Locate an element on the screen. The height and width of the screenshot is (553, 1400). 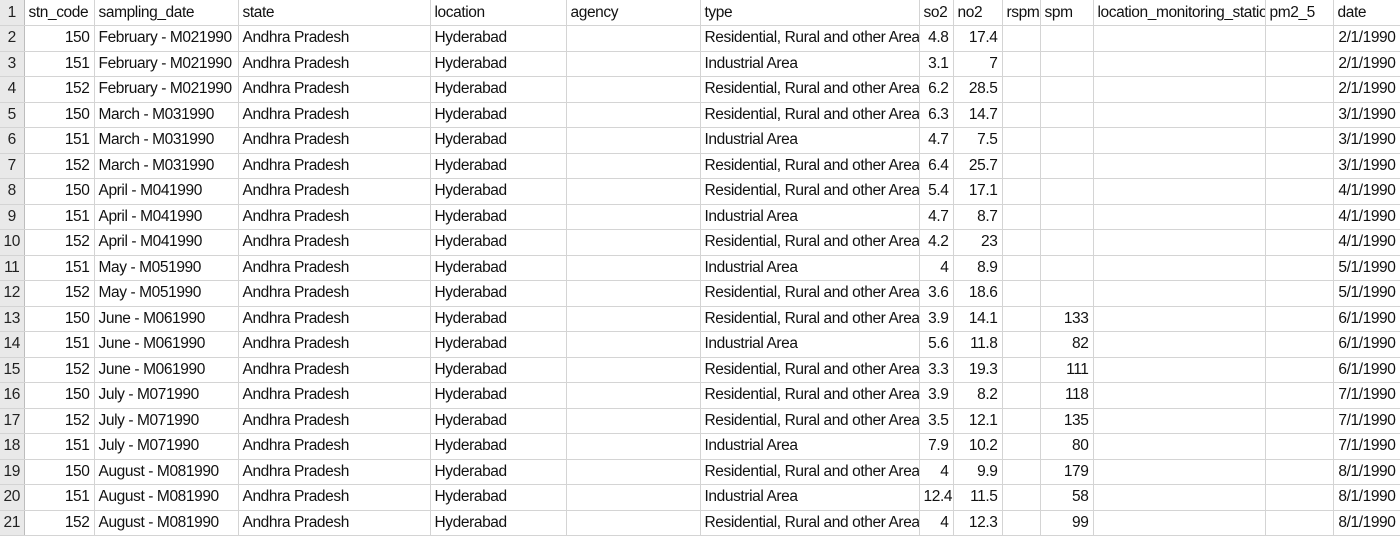
cell-so2: 4.8 is located at coordinates (936, 38).